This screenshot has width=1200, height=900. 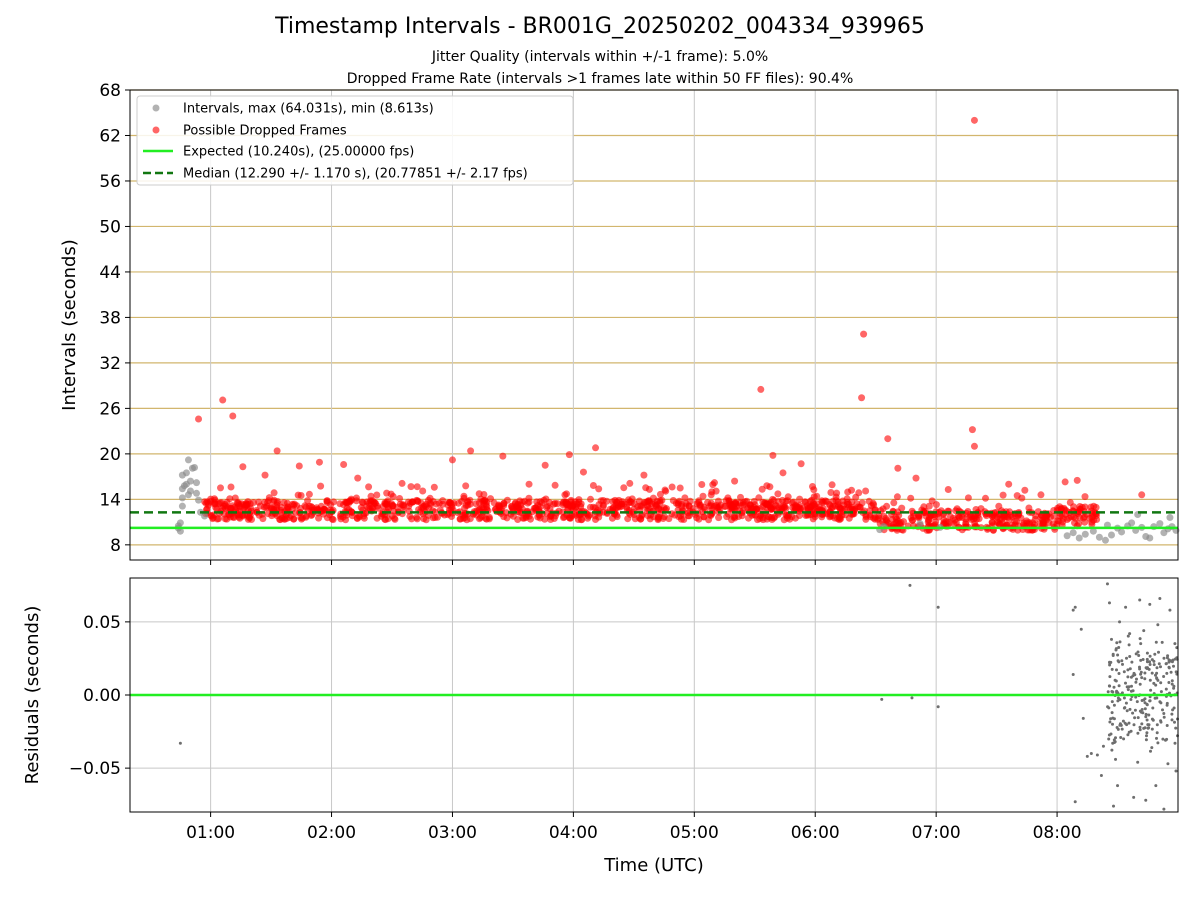 I want to click on bottom-xtick-label: 01:00, so click(x=210, y=833).